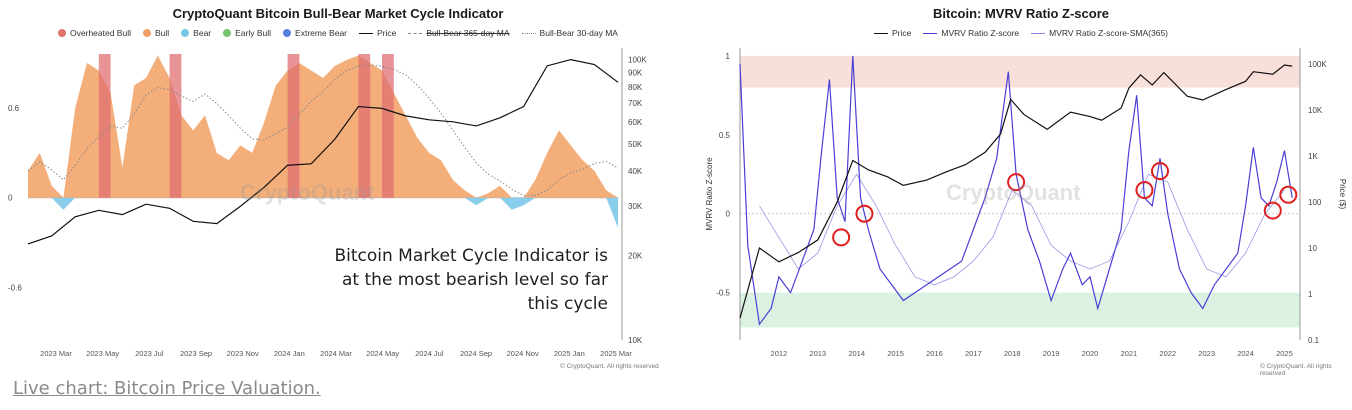 The width and height of the screenshot is (1352, 410). What do you see at coordinates (635, 144) in the screenshot?
I see `y2-tick-label: 50K` at bounding box center [635, 144].